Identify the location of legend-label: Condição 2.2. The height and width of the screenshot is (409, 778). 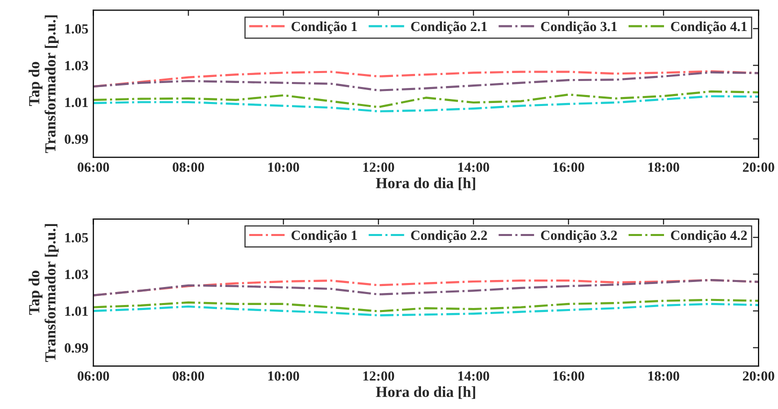
(449, 236).